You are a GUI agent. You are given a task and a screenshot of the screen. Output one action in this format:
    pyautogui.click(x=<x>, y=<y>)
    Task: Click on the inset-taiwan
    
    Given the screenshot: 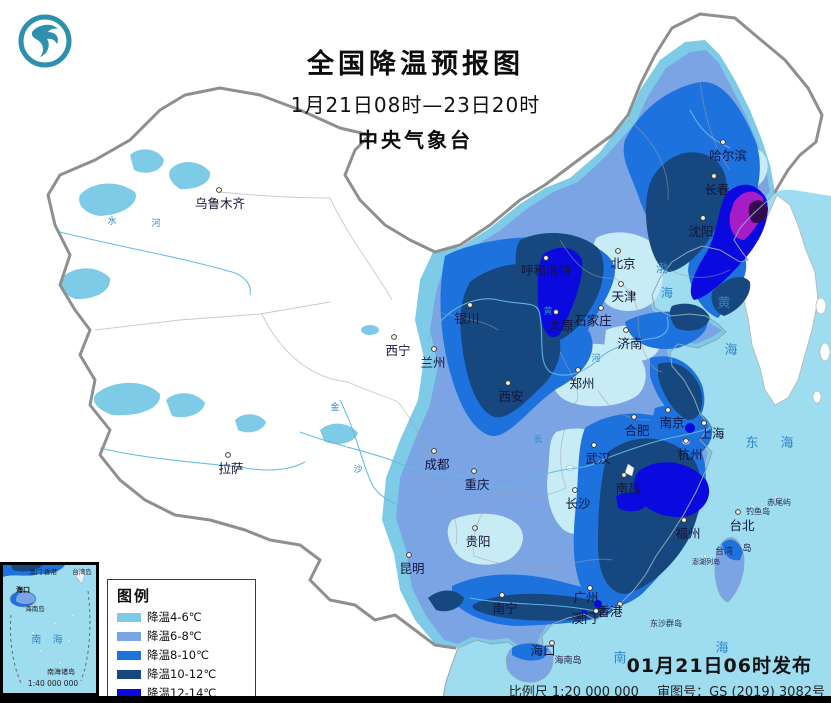 What is the action you would take?
    pyautogui.click(x=80, y=576)
    